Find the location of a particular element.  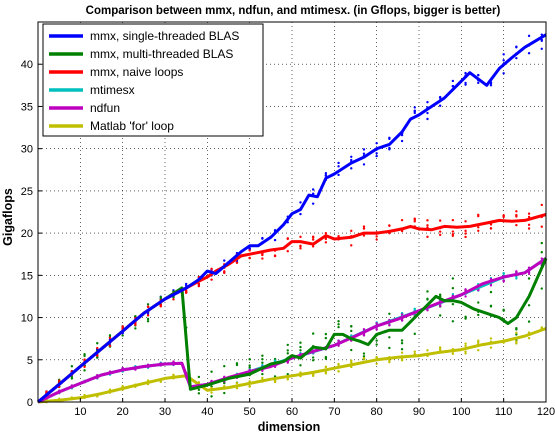

x-tick-label: 30 is located at coordinates (165, 412).